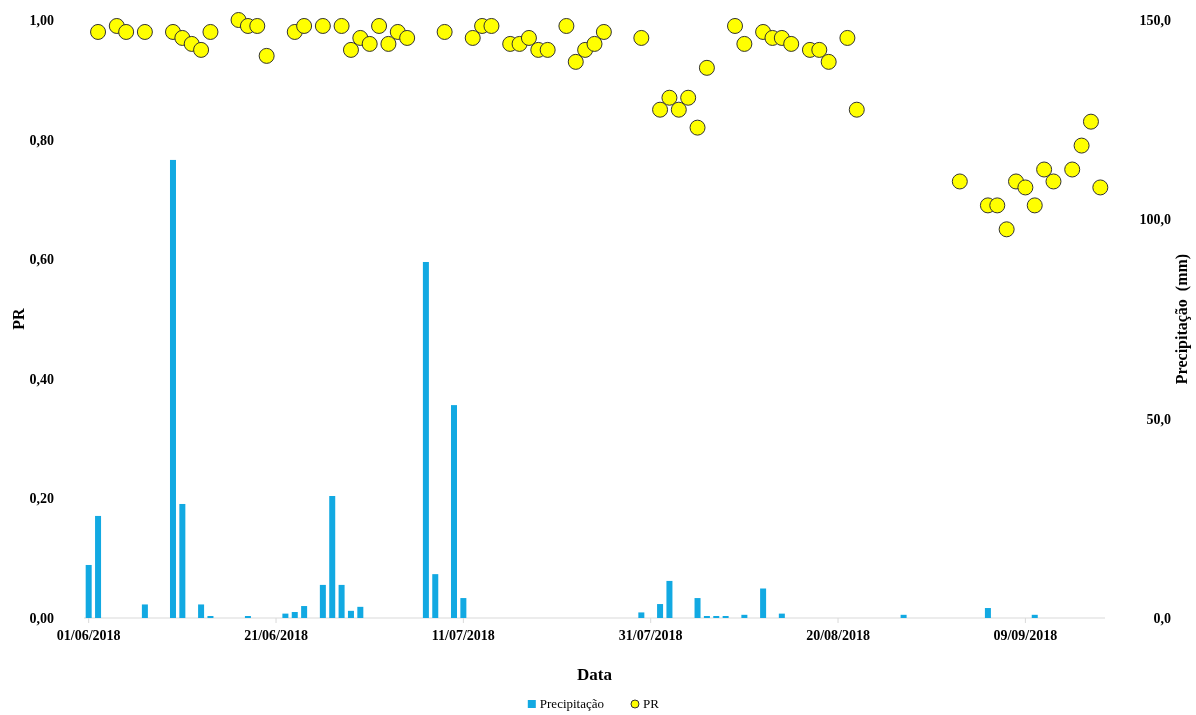 This screenshot has width=1196, height=715. Describe the element at coordinates (572, 703) in the screenshot. I see `legend-label: Precipitação` at that location.